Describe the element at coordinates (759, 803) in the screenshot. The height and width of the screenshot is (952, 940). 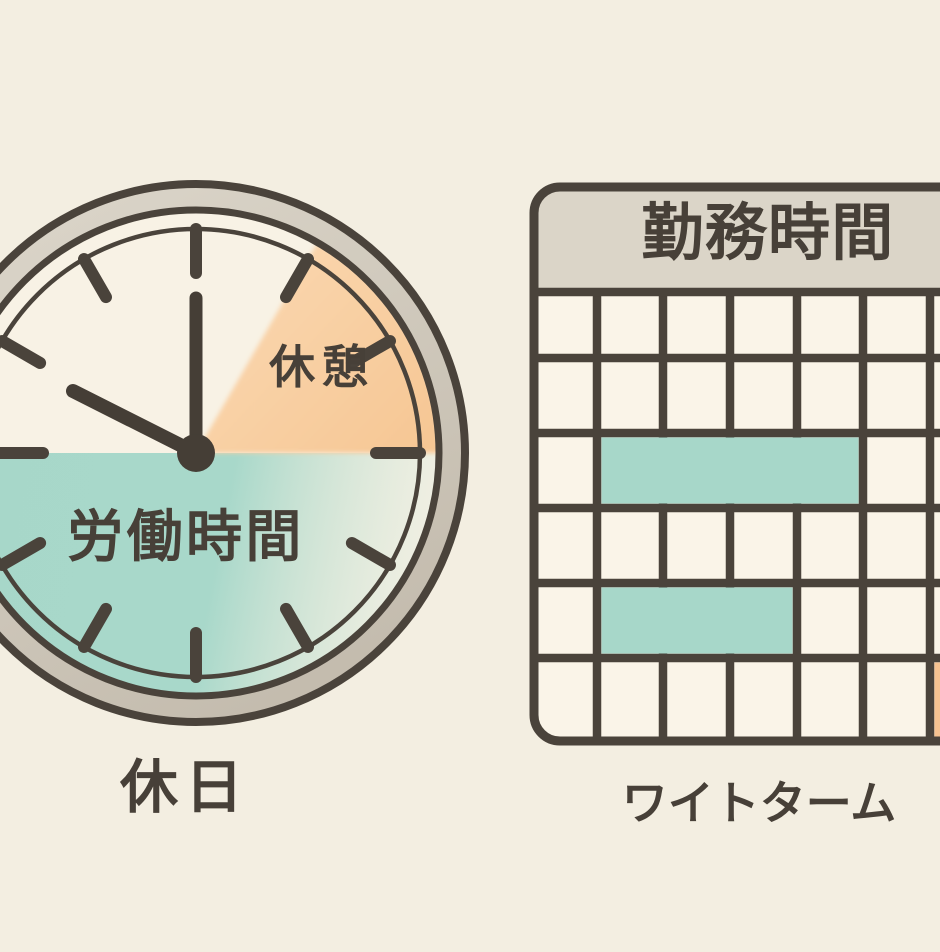
I see `calendar-caption: ワイトターム` at that location.